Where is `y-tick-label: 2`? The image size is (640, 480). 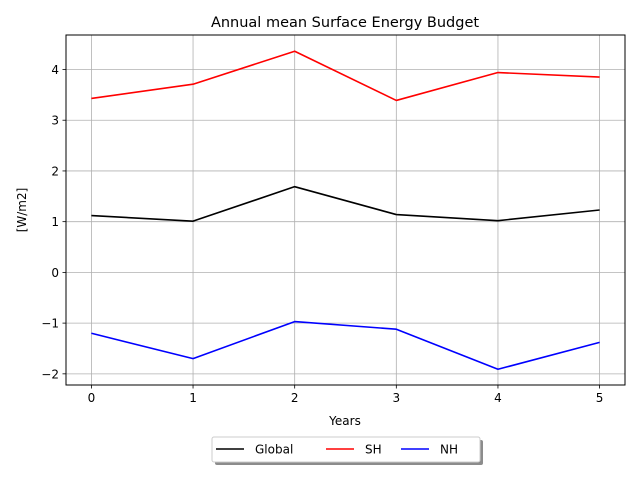
y-tick-label: 2 is located at coordinates (55, 171).